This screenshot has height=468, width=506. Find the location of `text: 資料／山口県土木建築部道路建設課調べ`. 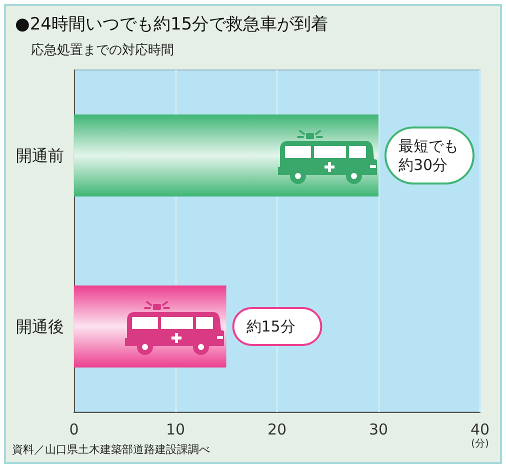

text: 資料／山口県土木建築部道路建設課調べ is located at coordinates (111, 449).